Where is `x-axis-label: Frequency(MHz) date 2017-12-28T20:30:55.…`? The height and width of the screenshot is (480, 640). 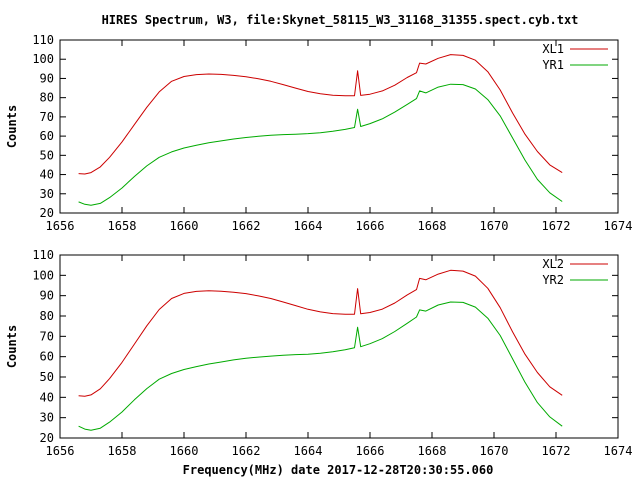 x-axis-label: Frequency(MHz) date 2017-12-28T20:30:55.… is located at coordinates (338, 470).